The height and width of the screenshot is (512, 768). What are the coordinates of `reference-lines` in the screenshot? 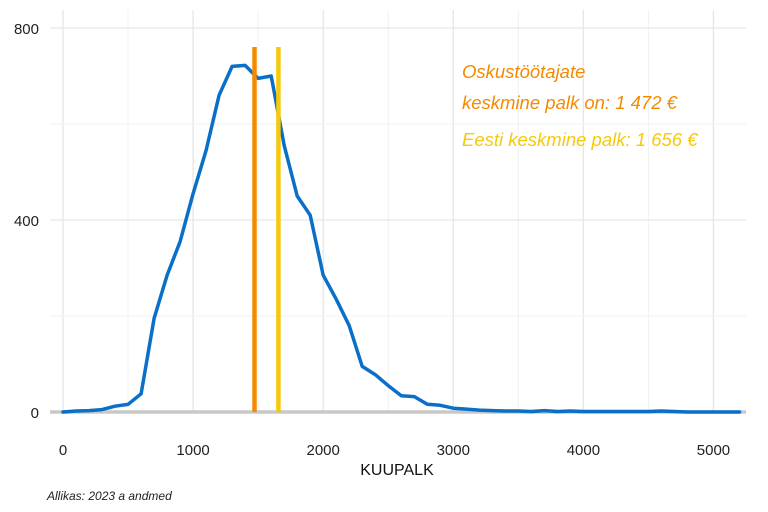 It's located at (266, 229).